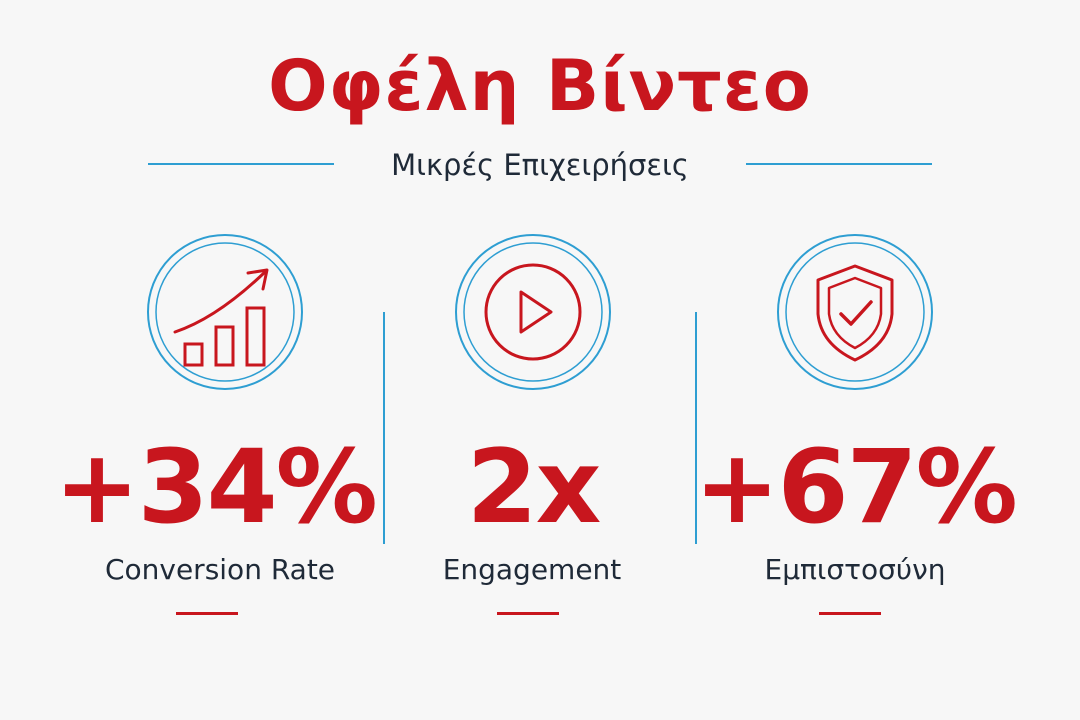 This screenshot has width=1080, height=720. I want to click on subtitle-row: Μικρές Επιχειρήσεις, so click(540, 168).